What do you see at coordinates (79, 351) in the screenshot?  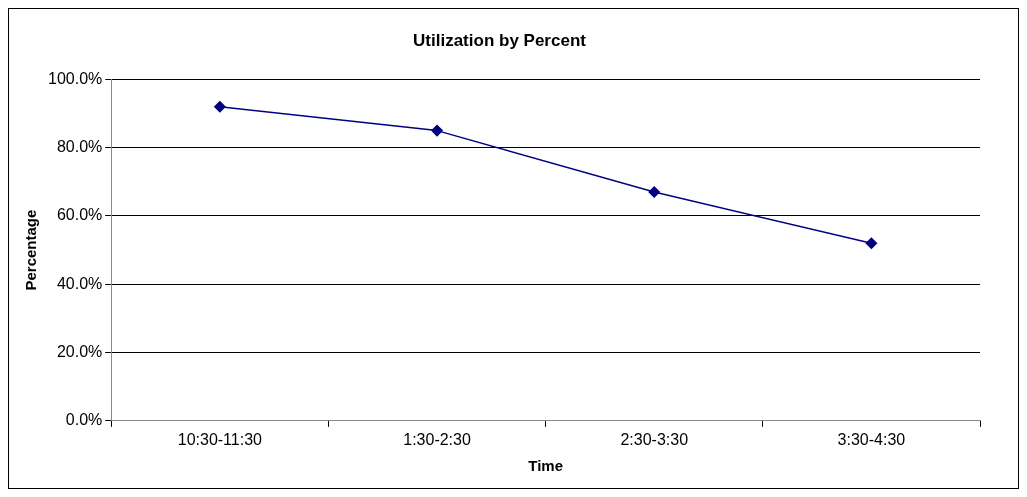 I see `y-tick-label: 20.0%` at bounding box center [79, 351].